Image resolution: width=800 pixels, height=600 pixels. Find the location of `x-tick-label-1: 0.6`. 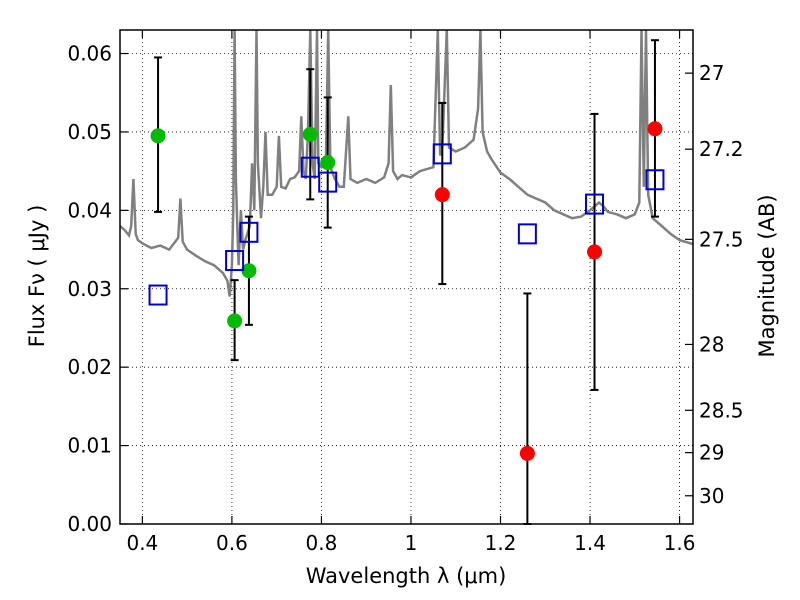

x-tick-label-1: 0.6 is located at coordinates (232, 543).